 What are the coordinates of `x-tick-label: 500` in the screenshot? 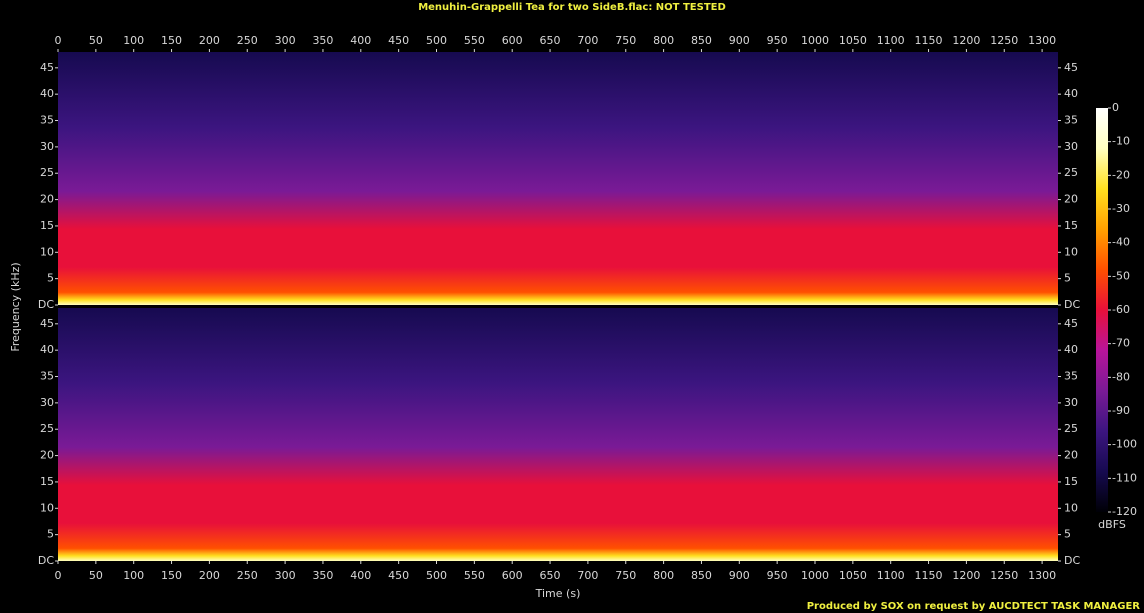 It's located at (436, 575).